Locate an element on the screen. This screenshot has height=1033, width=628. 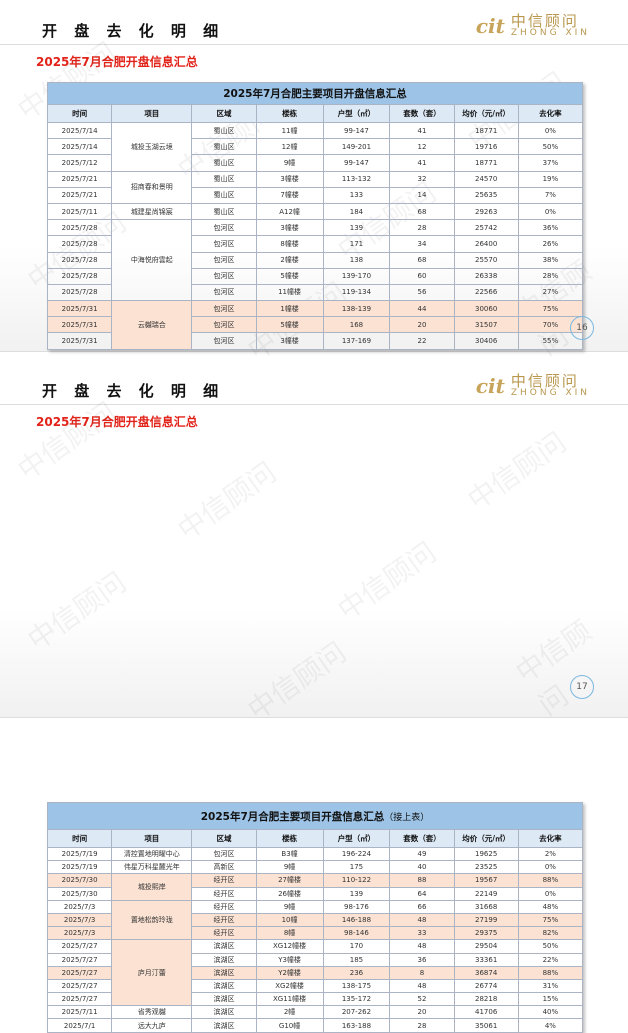
cell-sell-through: 0% is located at coordinates (550, 893).